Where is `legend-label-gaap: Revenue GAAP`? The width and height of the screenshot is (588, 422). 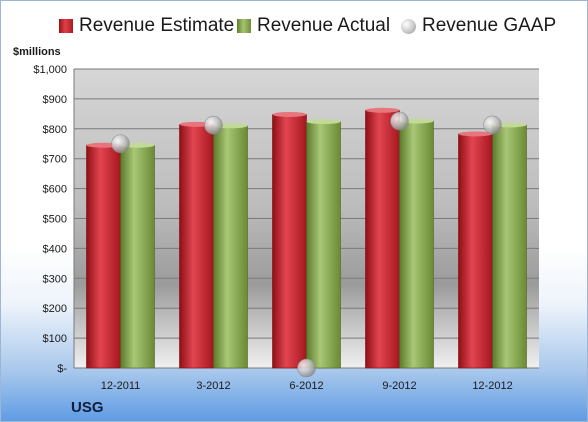
legend-label-gaap: Revenue GAAP is located at coordinates (489, 25).